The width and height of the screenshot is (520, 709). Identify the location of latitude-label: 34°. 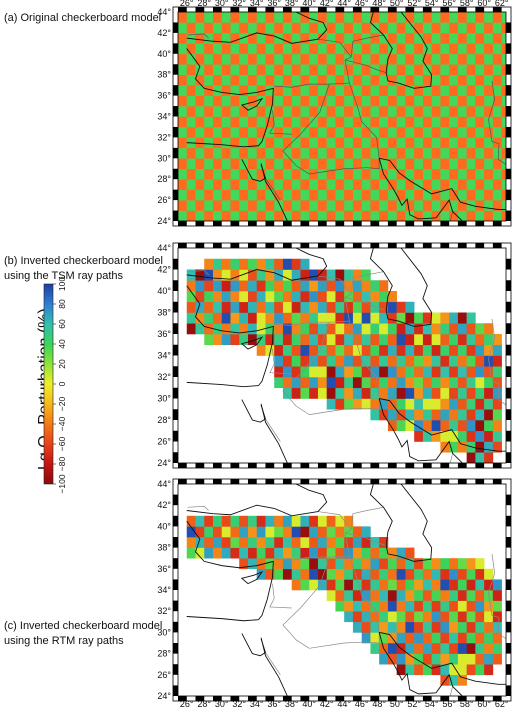
(164, 356).